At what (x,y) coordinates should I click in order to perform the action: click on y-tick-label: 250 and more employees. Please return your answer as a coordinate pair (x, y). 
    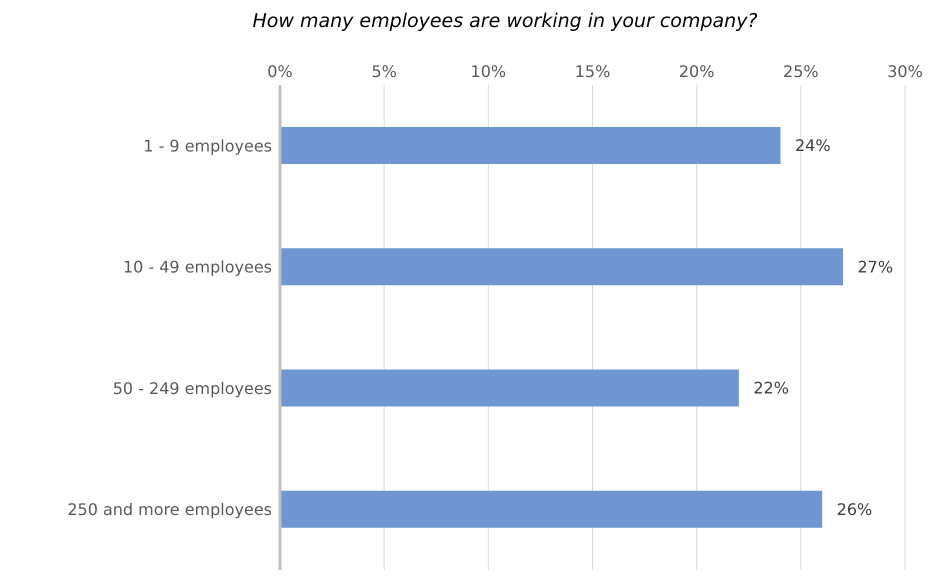
    Looking at the image, I should click on (169, 510).